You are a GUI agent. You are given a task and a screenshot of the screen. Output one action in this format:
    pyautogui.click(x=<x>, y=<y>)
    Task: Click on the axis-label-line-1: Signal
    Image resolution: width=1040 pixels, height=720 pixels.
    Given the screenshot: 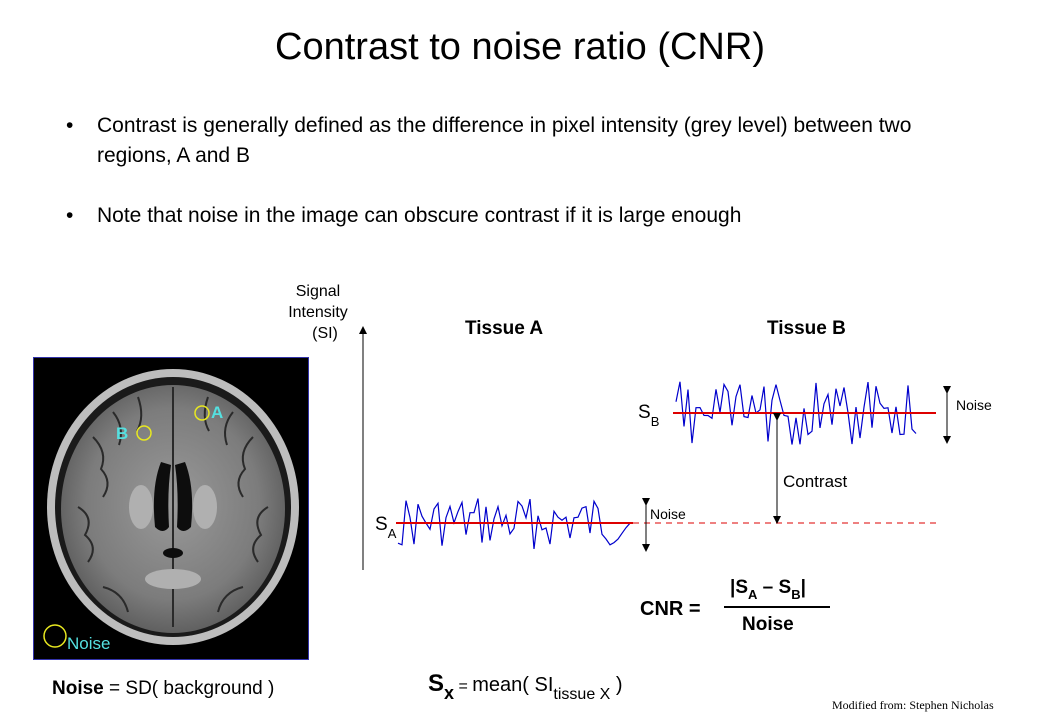 What is the action you would take?
    pyautogui.click(x=318, y=291)
    